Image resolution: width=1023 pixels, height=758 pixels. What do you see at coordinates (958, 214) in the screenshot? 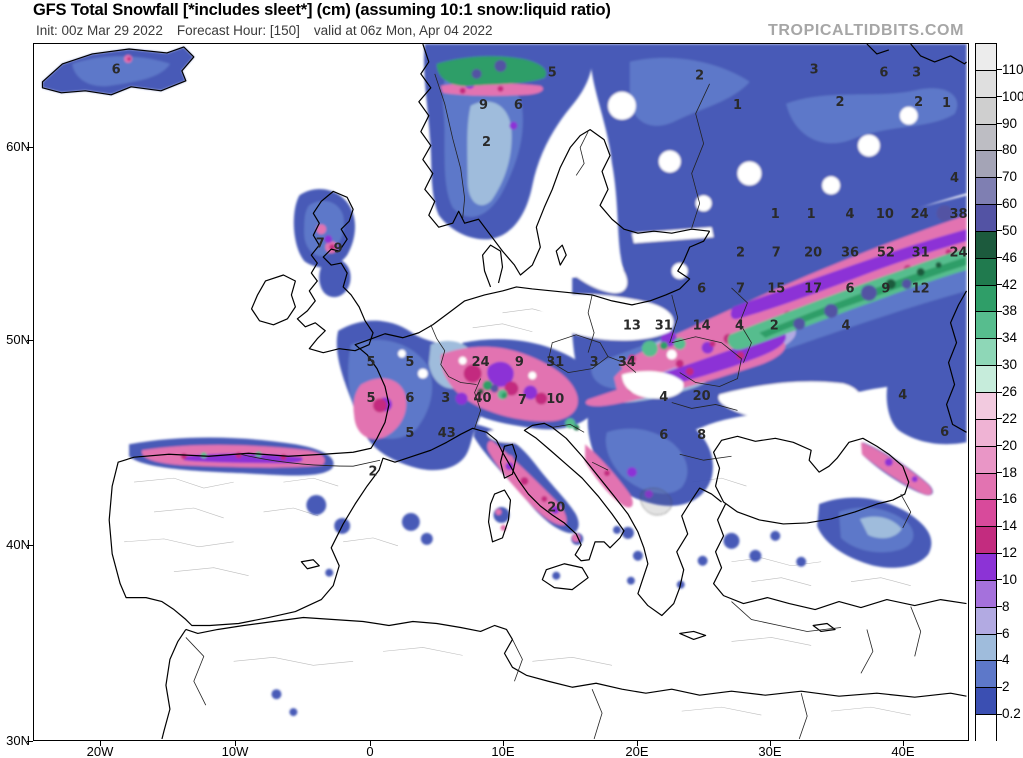
I see `snowfall-value: 38` at bounding box center [958, 214].